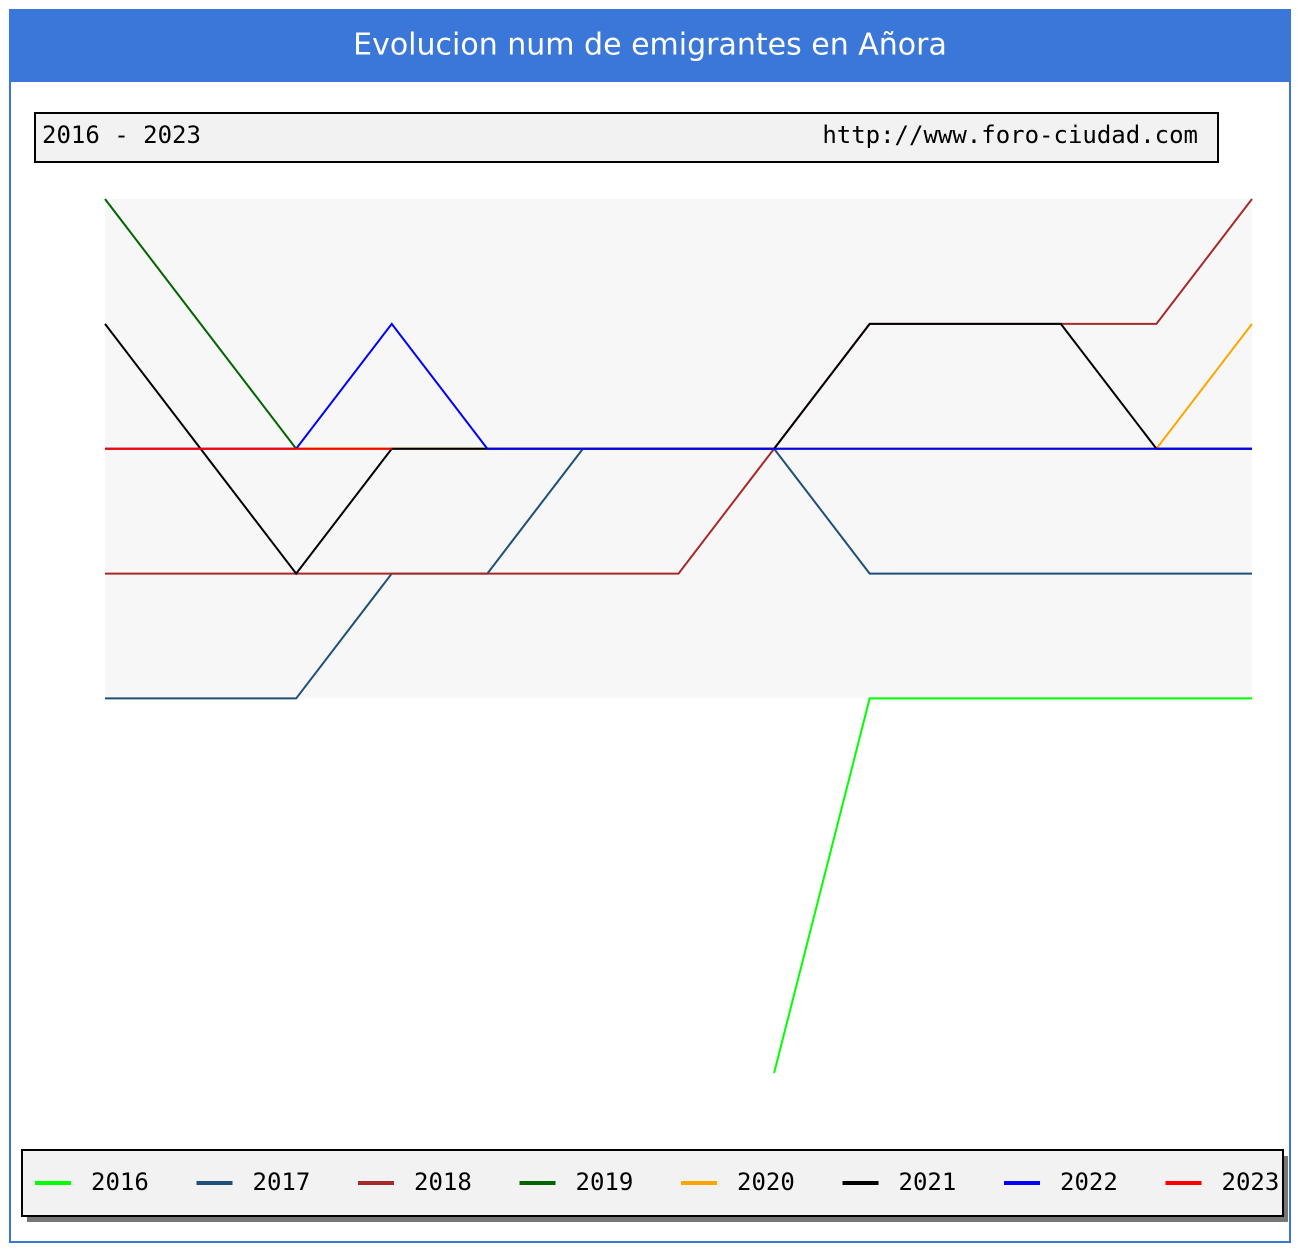  I want to click on legend-label: 2022, so click(1089, 1182).